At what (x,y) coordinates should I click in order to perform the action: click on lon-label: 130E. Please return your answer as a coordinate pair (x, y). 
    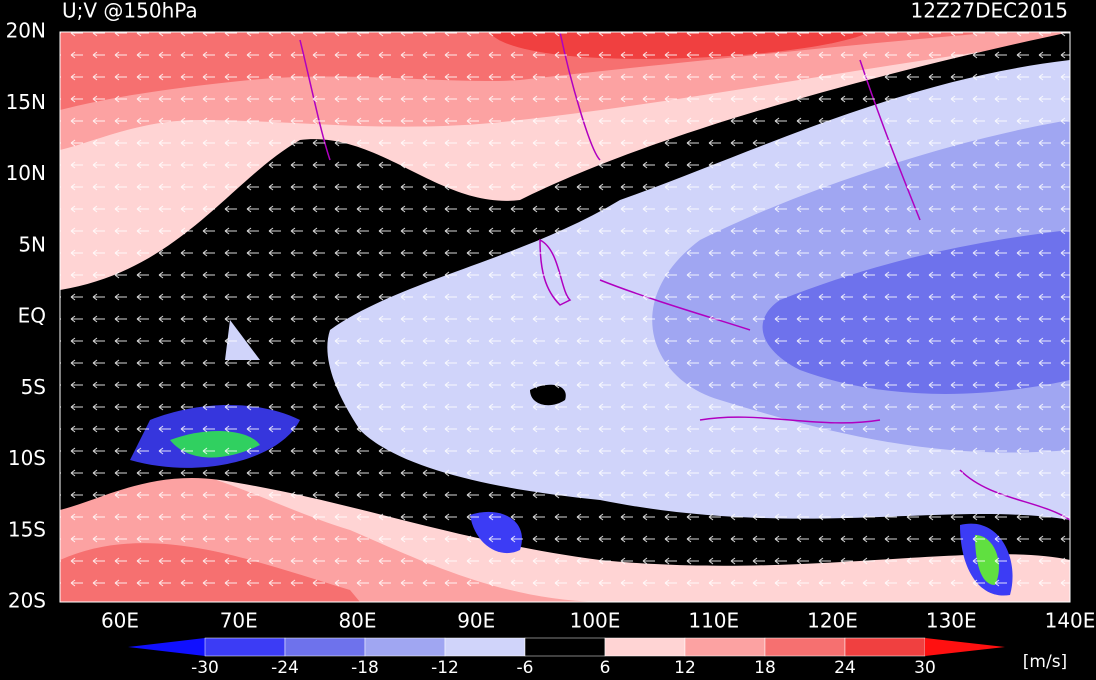
    Looking at the image, I should click on (951, 621).